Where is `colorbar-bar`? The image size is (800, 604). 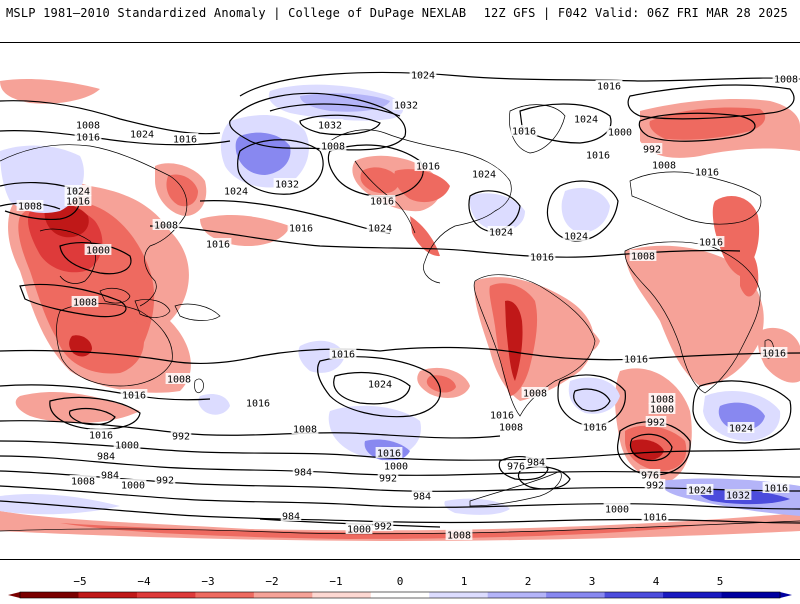
colorbar-bar is located at coordinates (400, 595).